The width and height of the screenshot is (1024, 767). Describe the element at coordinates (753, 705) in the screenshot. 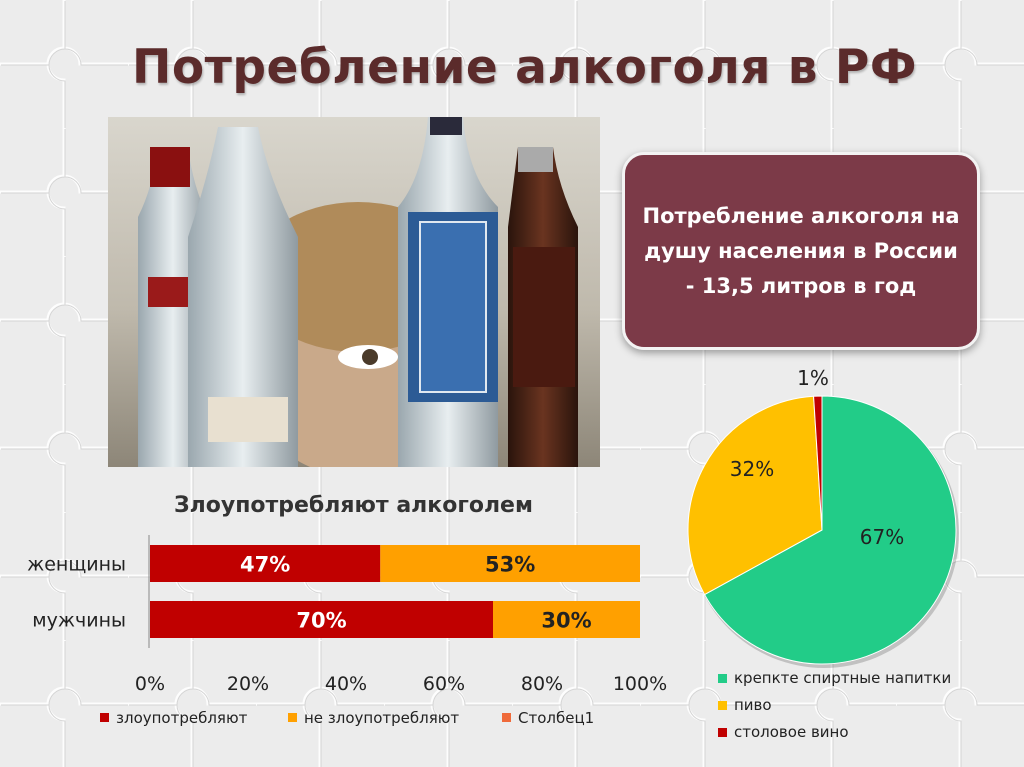

I see `pie-legend-label: пиво` at that location.